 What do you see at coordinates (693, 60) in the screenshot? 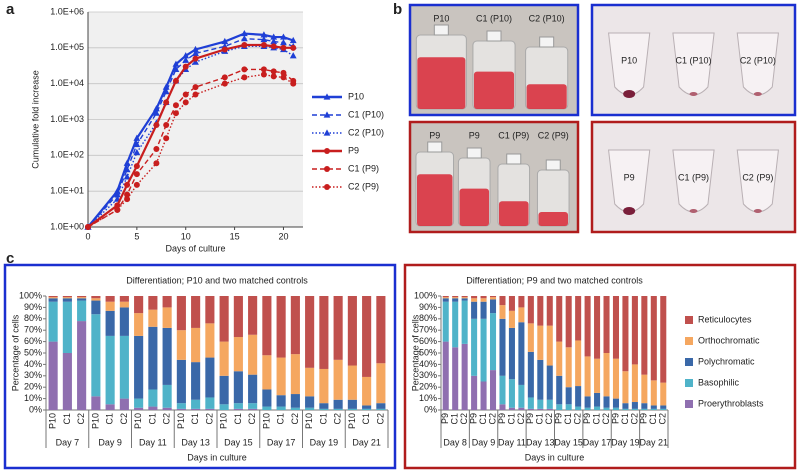
I see `photo-label: C1 (P10)` at bounding box center [693, 60].